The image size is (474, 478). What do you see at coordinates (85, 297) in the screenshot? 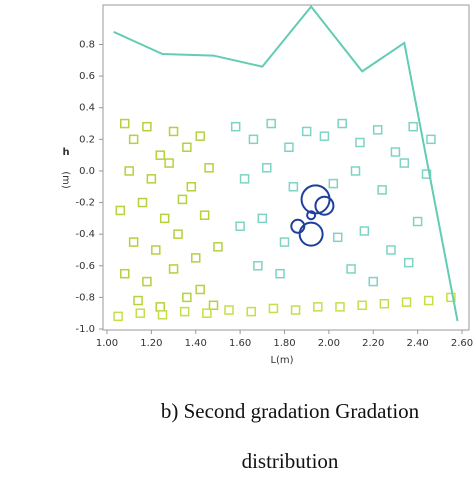
I see `y-tick-label: -0.8` at bounding box center [85, 297].